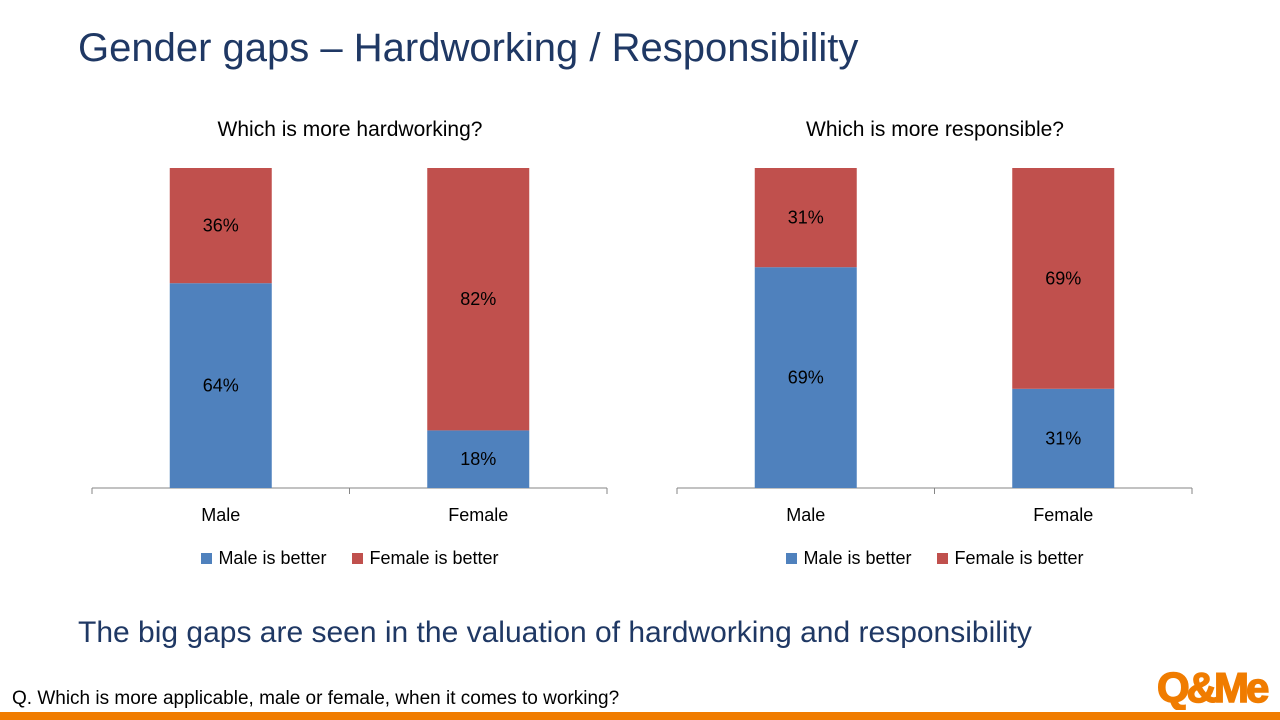  I want to click on data-label: 36%, so click(221, 226).